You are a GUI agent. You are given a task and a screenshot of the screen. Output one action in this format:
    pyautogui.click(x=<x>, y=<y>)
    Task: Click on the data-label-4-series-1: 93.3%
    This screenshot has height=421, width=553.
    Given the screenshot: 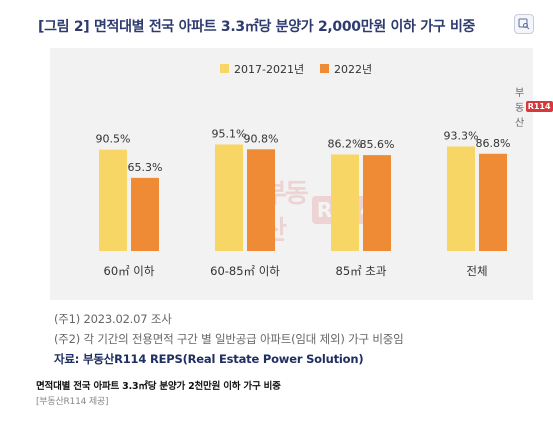 What is the action you would take?
    pyautogui.click(x=461, y=136)
    